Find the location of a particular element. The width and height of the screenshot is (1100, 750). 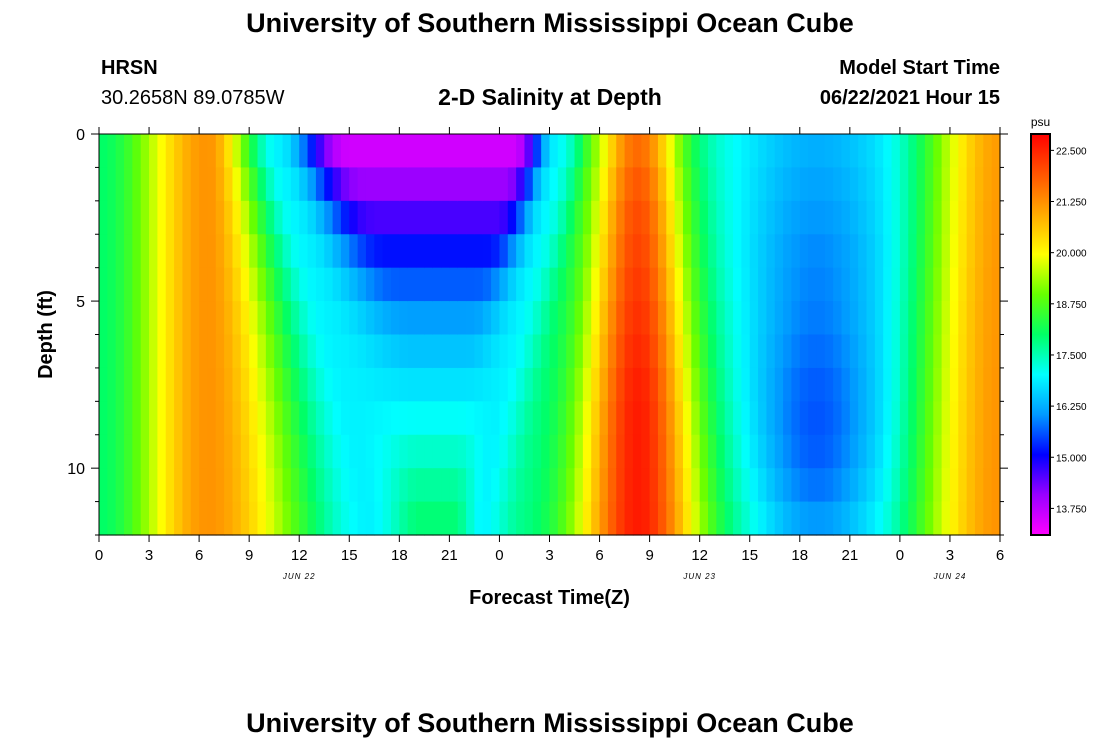

date-label: JUN 23 is located at coordinates (699, 576).